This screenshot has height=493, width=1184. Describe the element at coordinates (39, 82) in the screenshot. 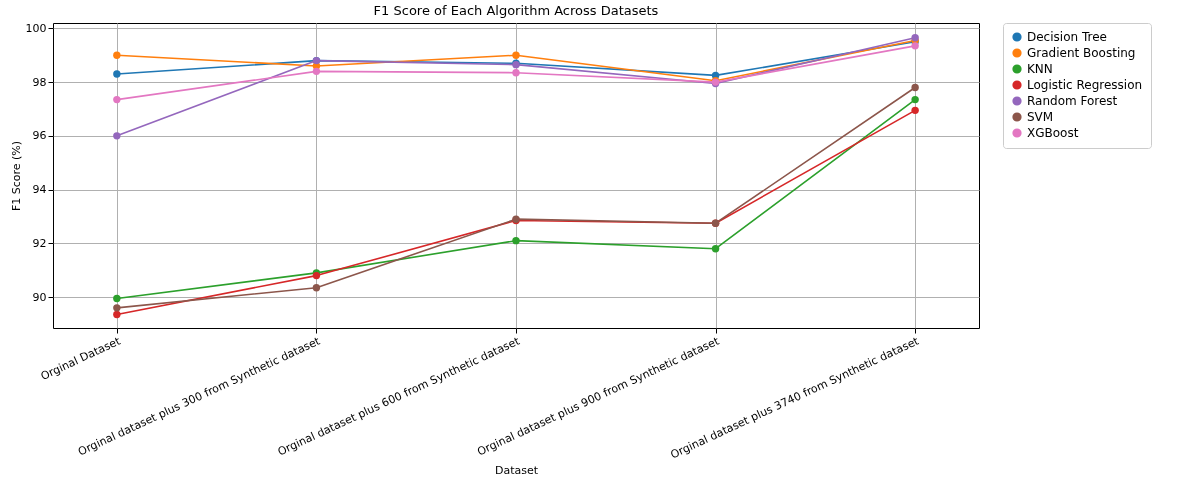

I see `y-tick-label: 98` at that location.